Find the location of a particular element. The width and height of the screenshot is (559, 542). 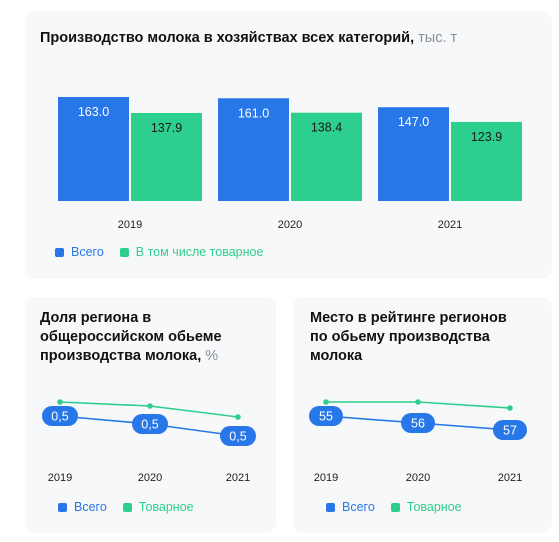

region-rank-title-line-2: по обьему производства is located at coordinates (400, 337).